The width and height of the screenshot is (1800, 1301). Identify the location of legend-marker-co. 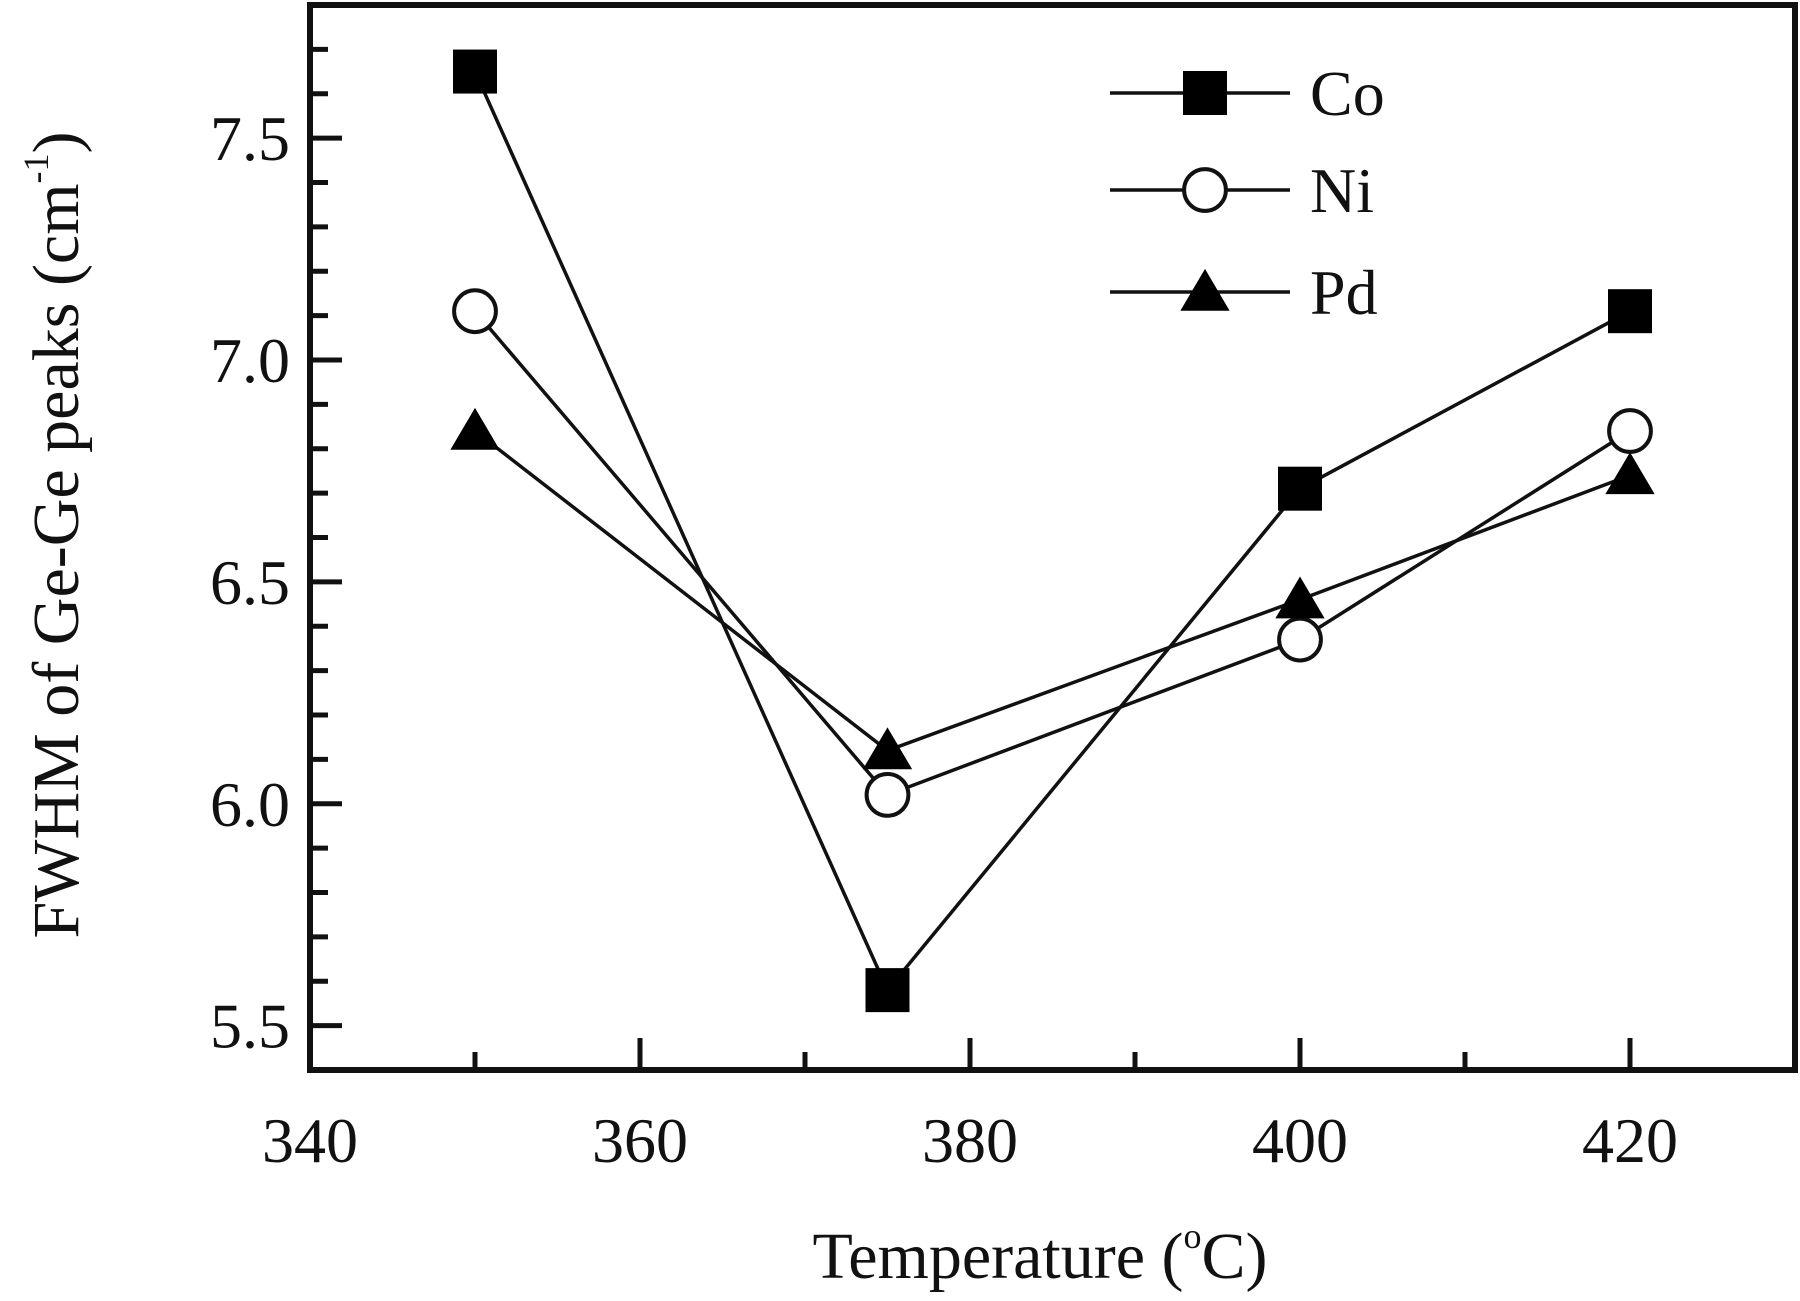
(1205, 93).